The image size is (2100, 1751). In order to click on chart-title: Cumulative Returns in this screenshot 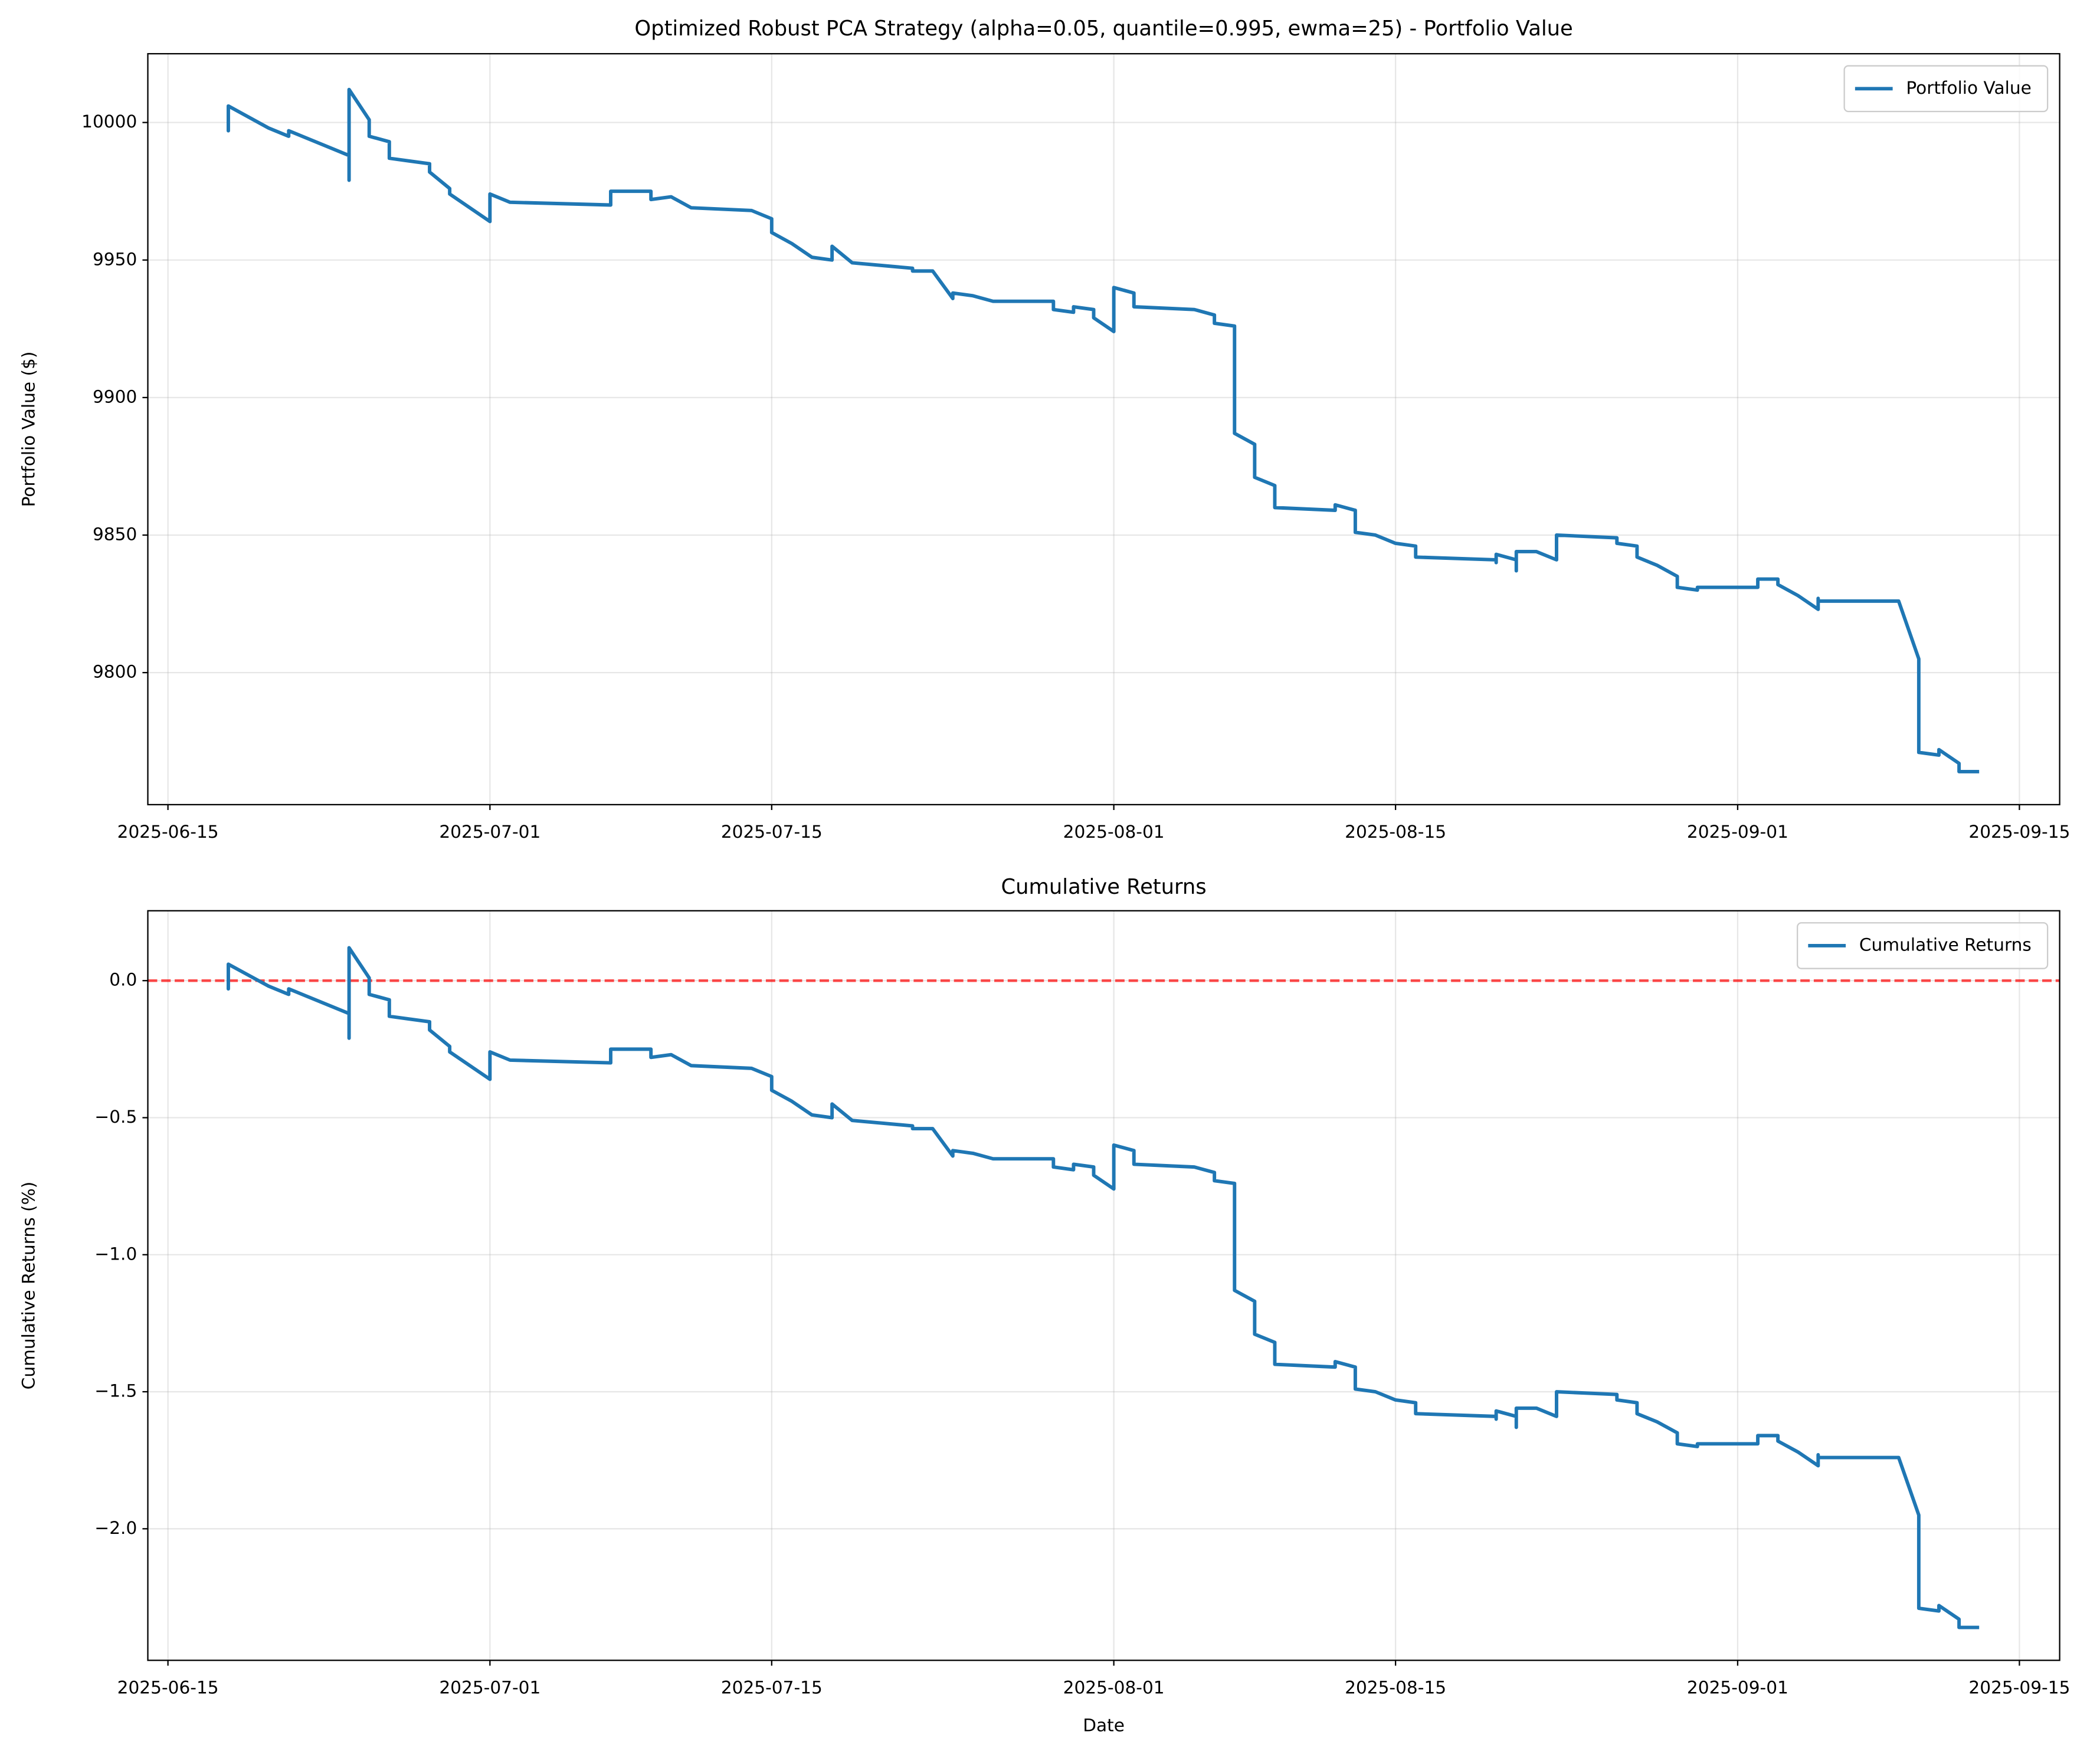, I will do `click(1104, 887)`.